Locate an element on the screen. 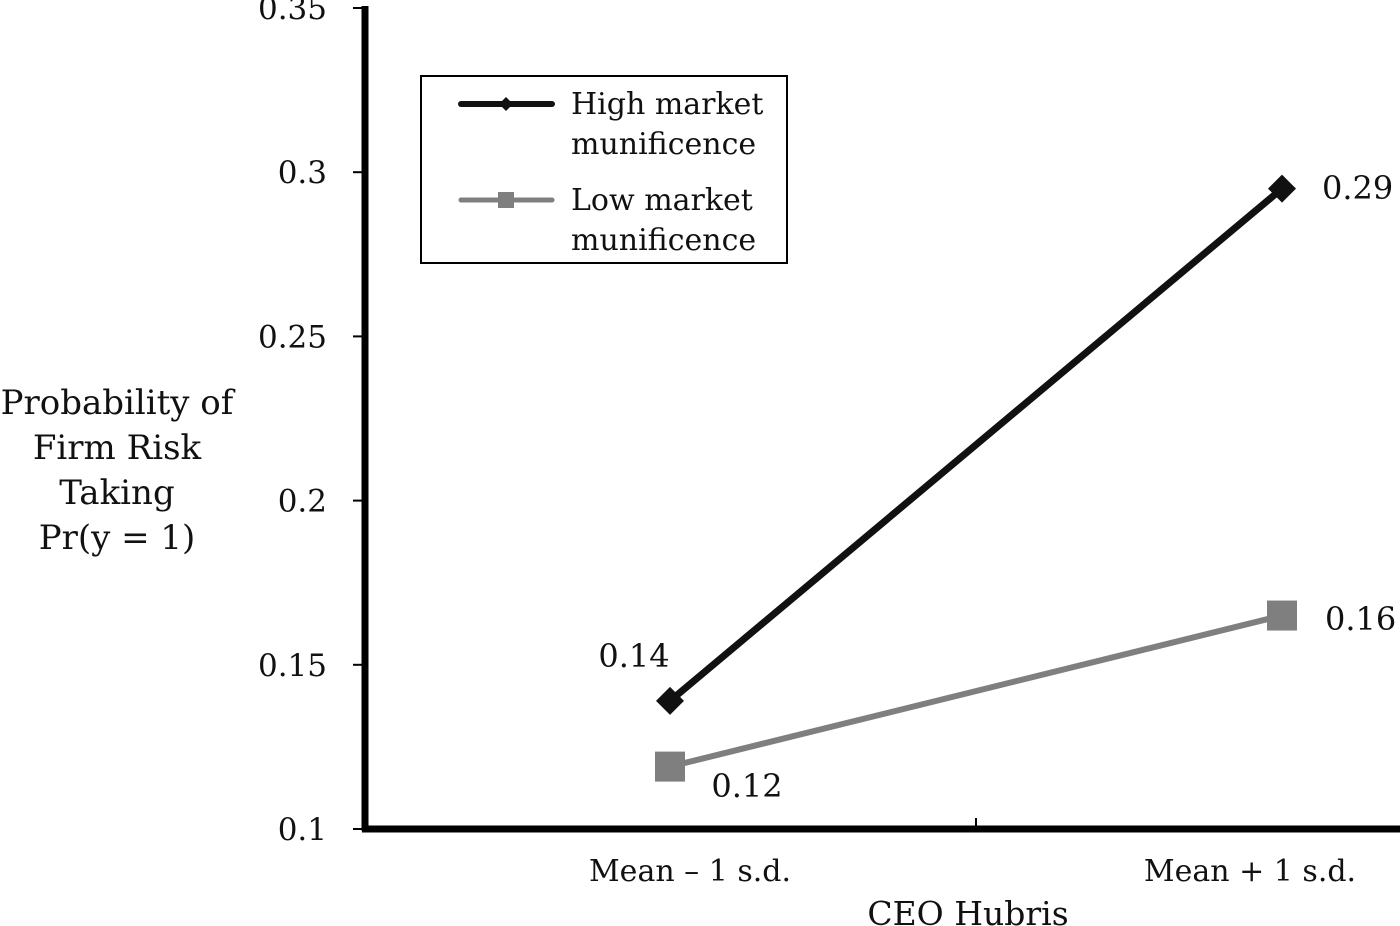 The width and height of the screenshot is (1400, 926). data-label: 0.12 is located at coordinates (746, 786).